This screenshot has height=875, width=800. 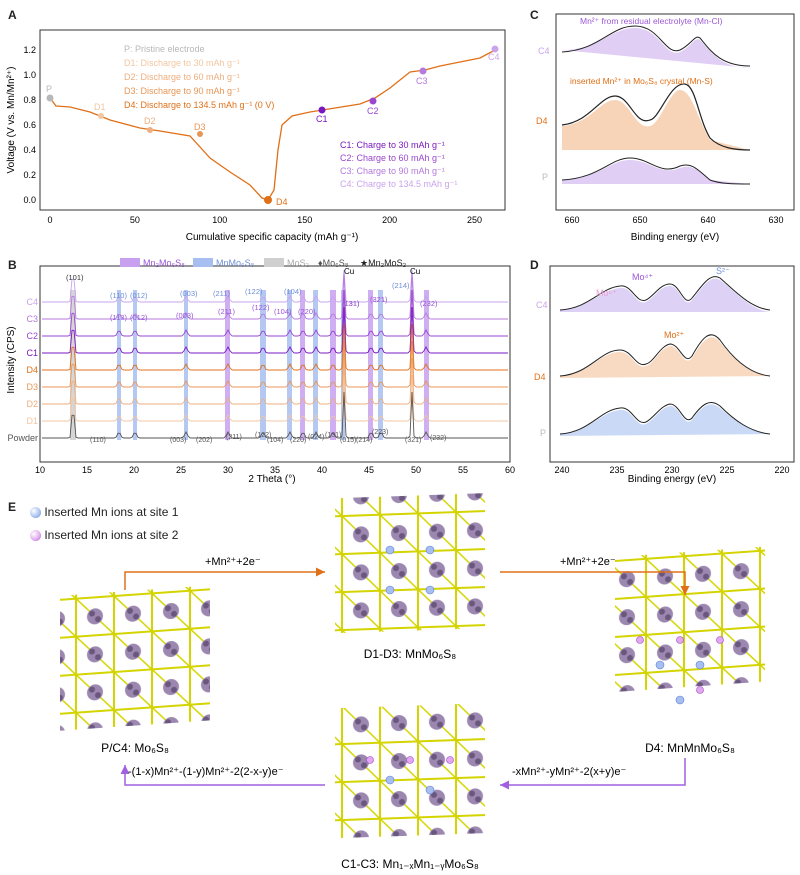 What do you see at coordinates (275, 381) in the screenshot?
I see `xrd-trace-d2` at bounding box center [275, 381].